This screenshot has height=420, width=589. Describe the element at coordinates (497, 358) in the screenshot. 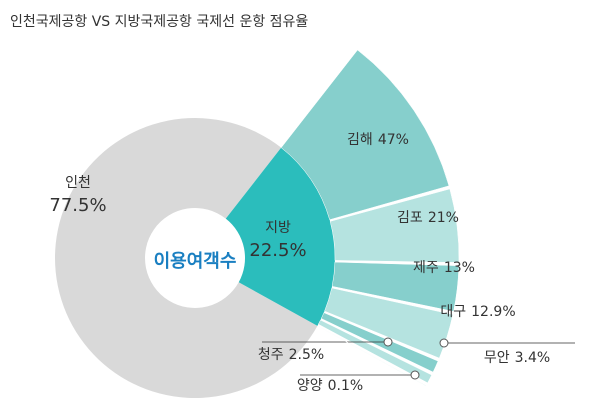

I see `label-name: 무안` at that location.